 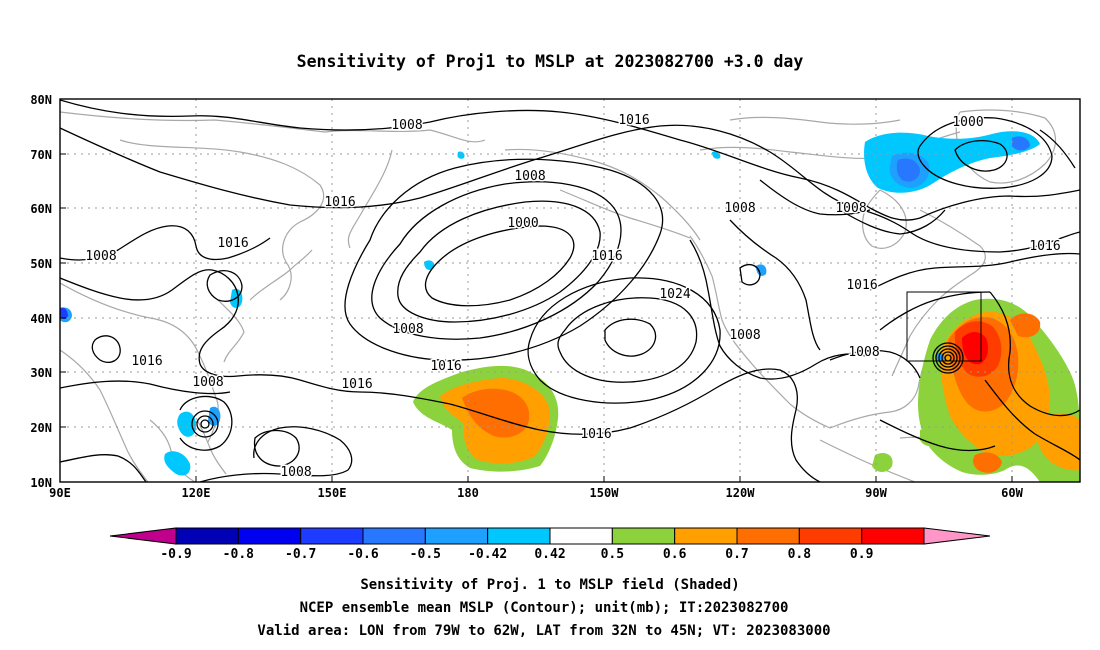 I want to click on lon-tick-label: 60W, so click(x=1012, y=493).